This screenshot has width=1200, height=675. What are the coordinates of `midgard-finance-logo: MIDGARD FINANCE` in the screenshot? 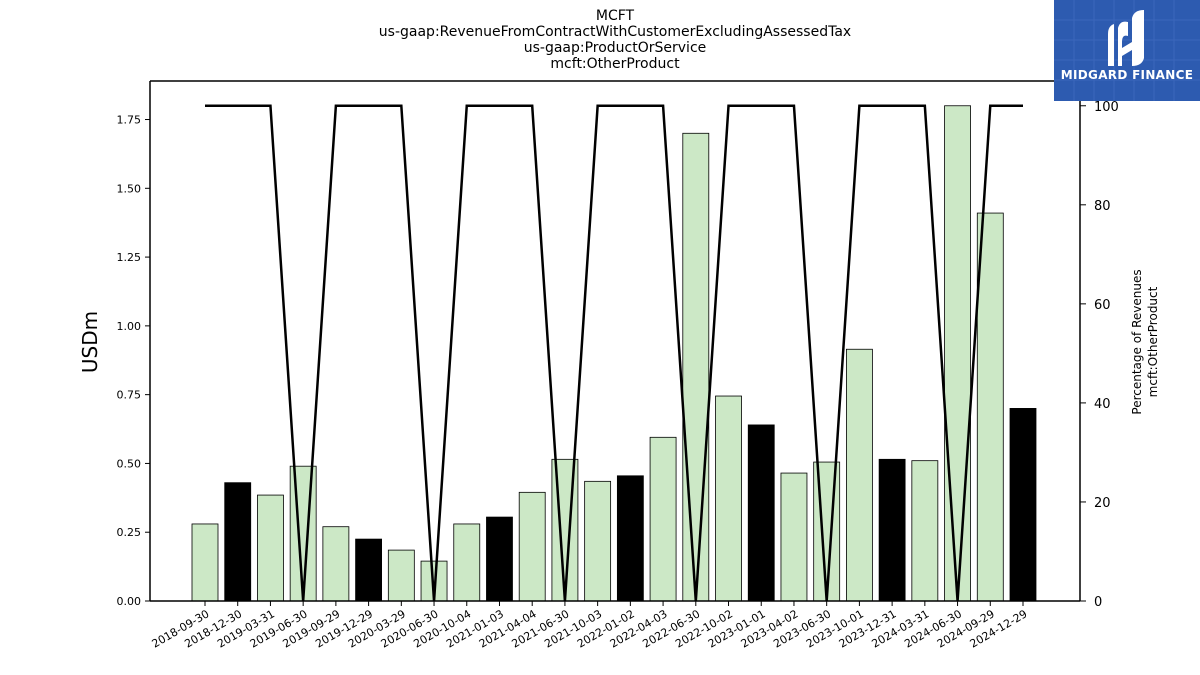 It's located at (1127, 50).